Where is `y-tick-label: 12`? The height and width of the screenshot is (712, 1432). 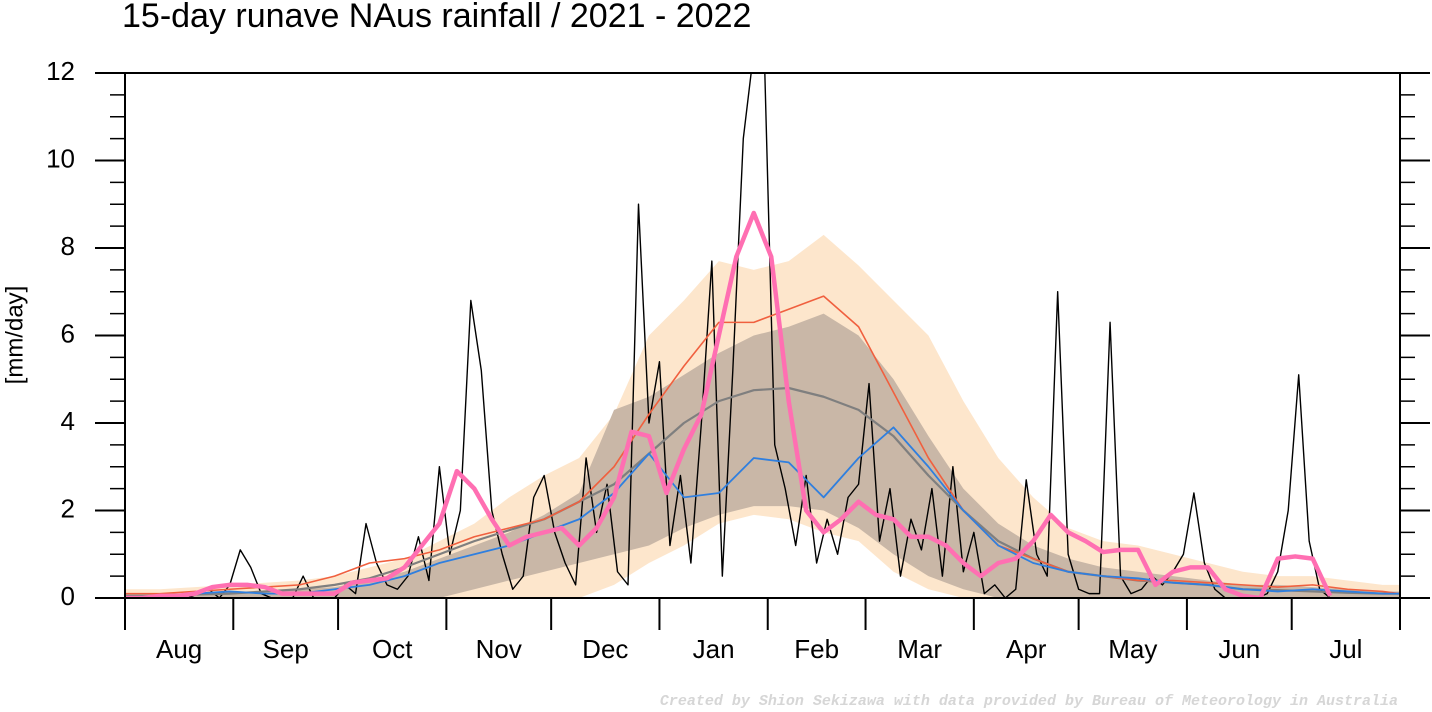 y-tick-label: 12 is located at coordinates (60, 71).